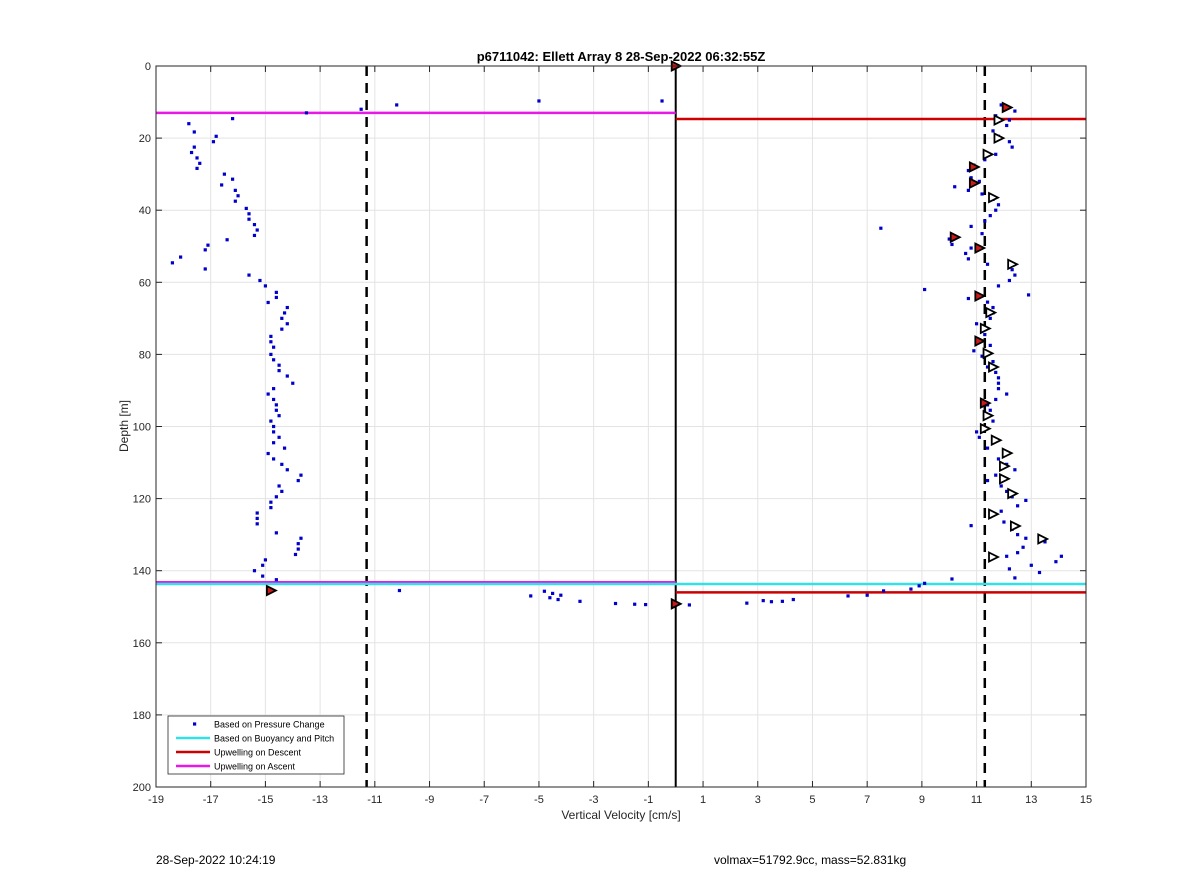  Describe the element at coordinates (1086, 800) in the screenshot. I see `x-tick-label: 15` at that location.